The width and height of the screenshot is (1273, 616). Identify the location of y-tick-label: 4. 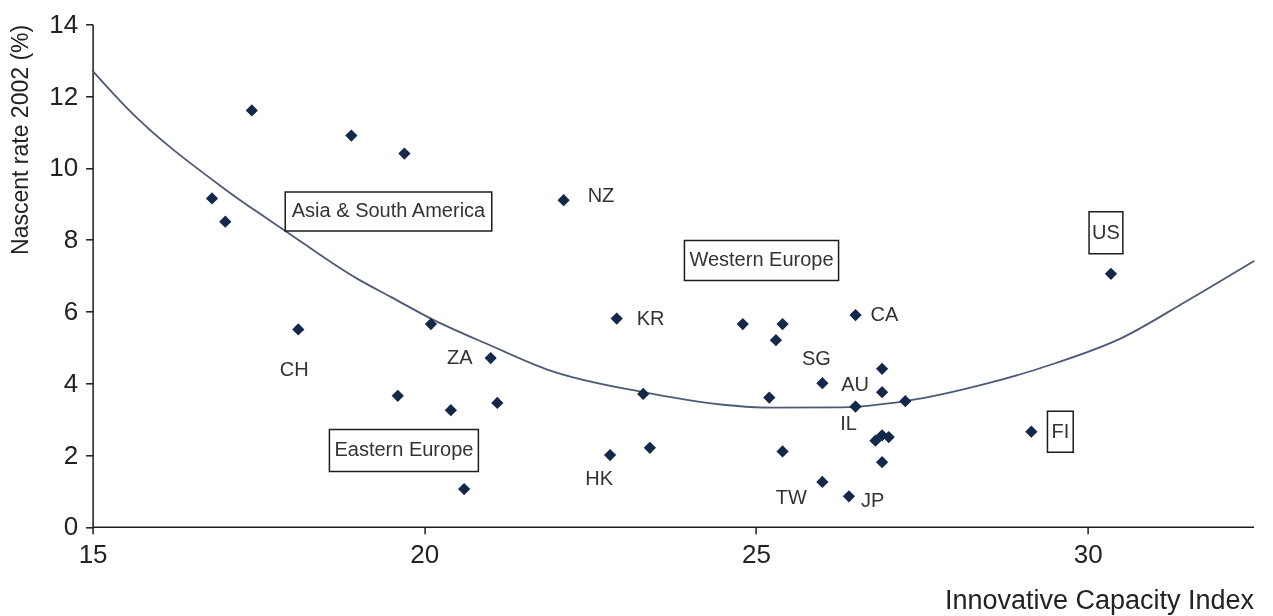
(71, 382).